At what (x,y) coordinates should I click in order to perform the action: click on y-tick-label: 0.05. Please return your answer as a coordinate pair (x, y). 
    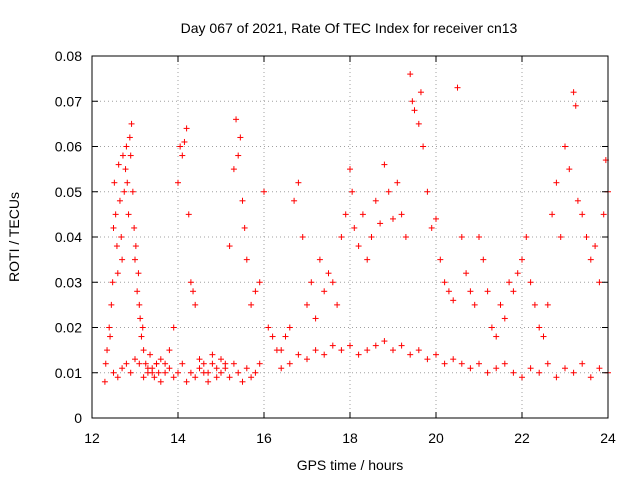
    Looking at the image, I should click on (68, 192).